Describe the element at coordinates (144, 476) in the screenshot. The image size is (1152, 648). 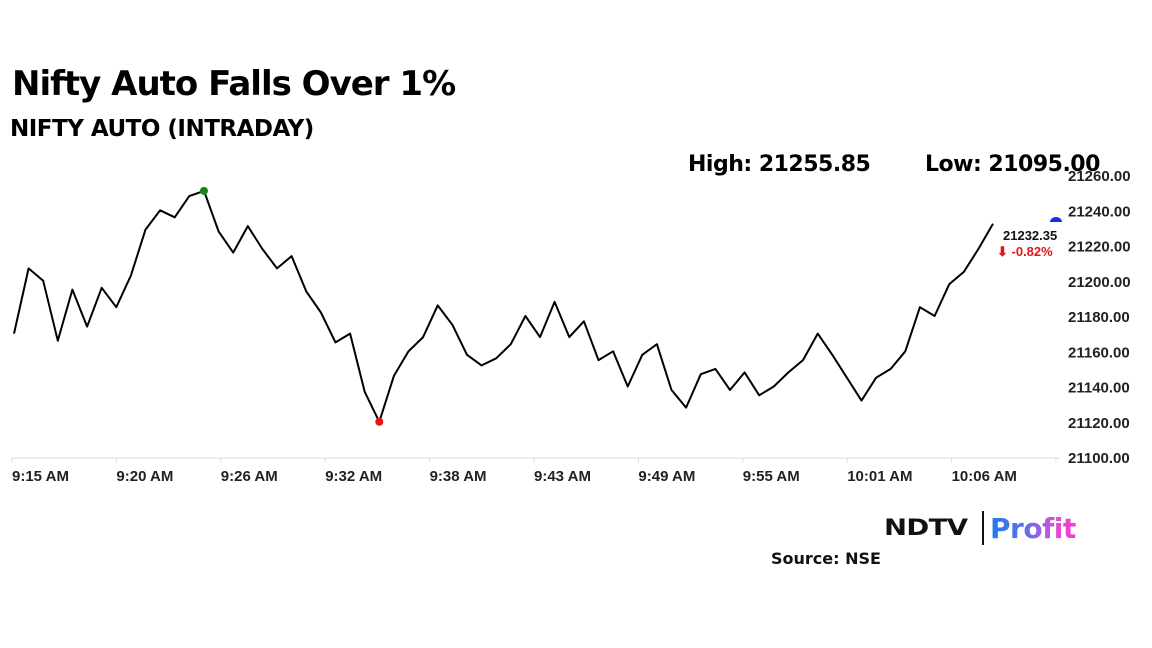
I see `x-tick-label: 9:20 AM` at that location.